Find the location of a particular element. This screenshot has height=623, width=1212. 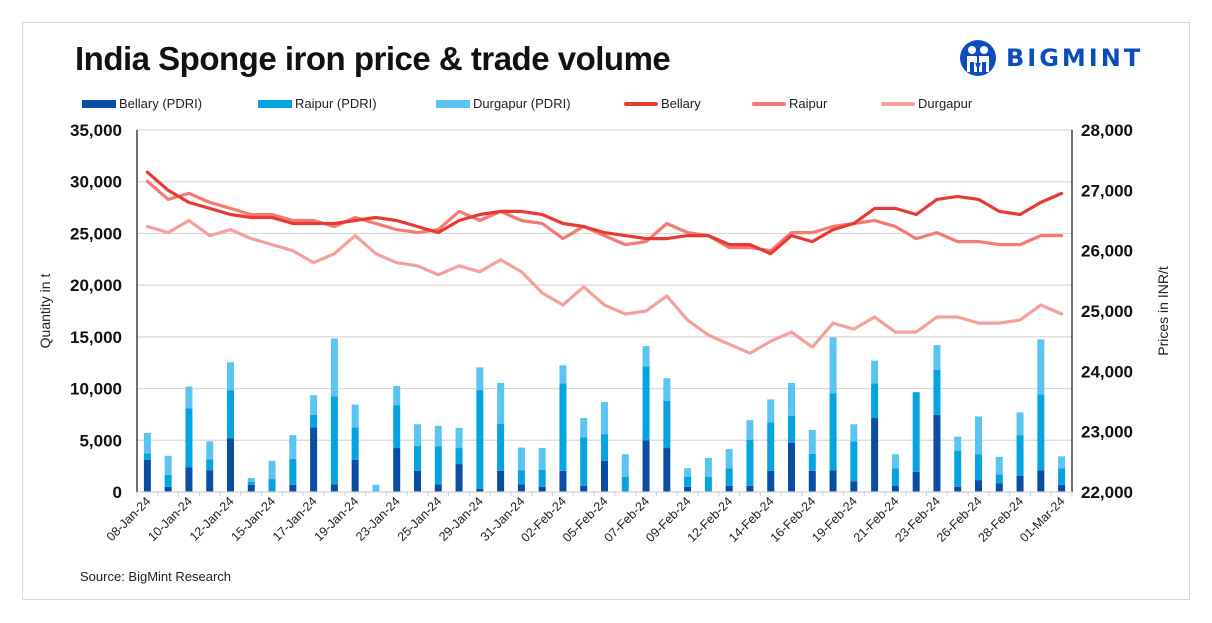

legend-label: Bellary (PDRI) is located at coordinates (161, 103).